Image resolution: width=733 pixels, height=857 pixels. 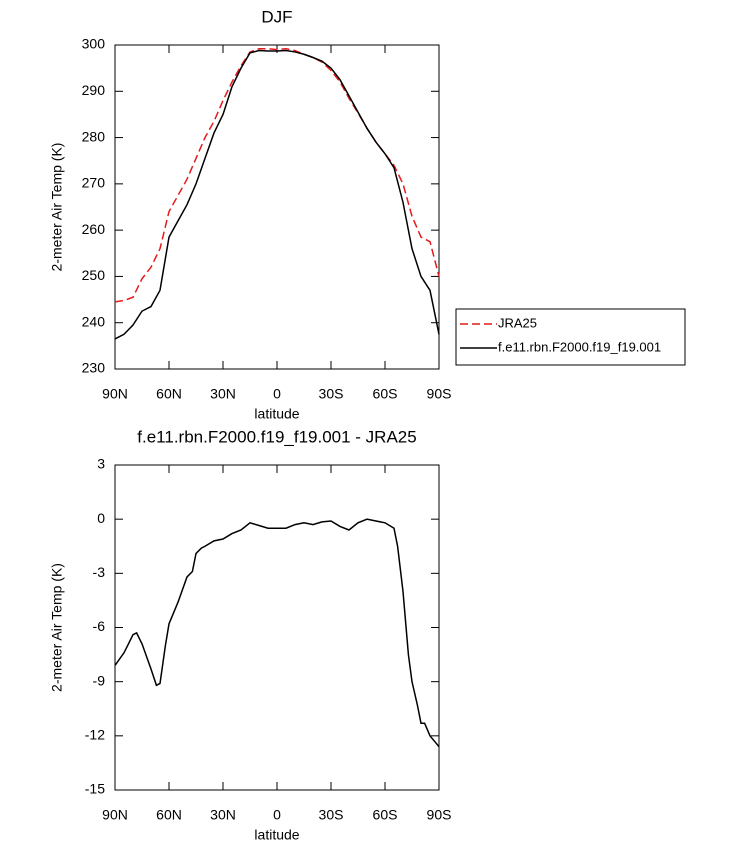 I want to click on chart-title: DJF, so click(x=276, y=16).